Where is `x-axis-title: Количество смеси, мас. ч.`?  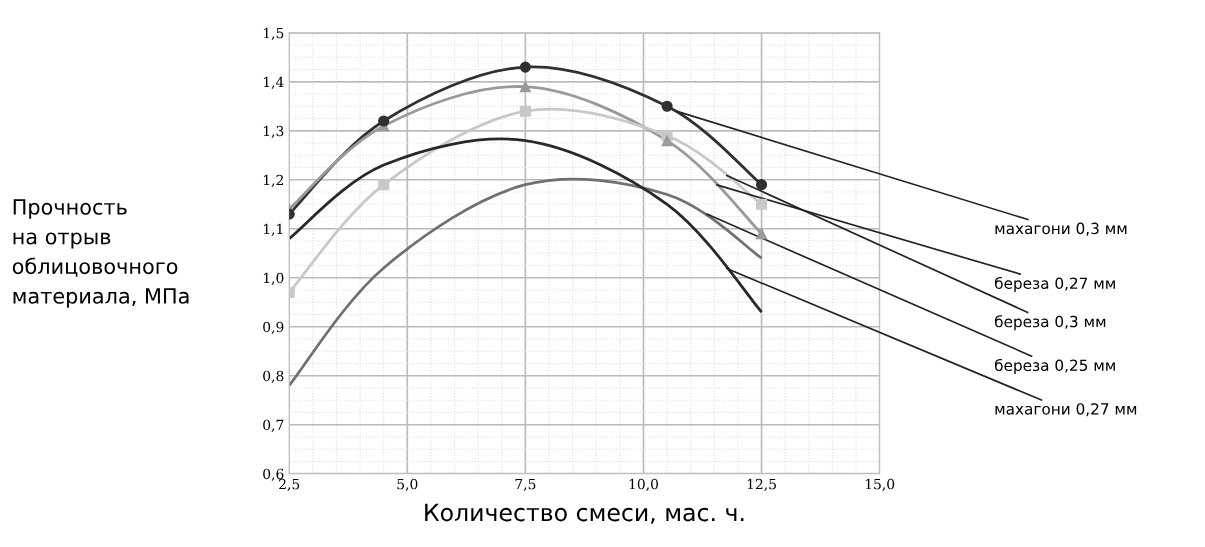 x-axis-title: Количество смеси, мас. ч. is located at coordinates (584, 513).